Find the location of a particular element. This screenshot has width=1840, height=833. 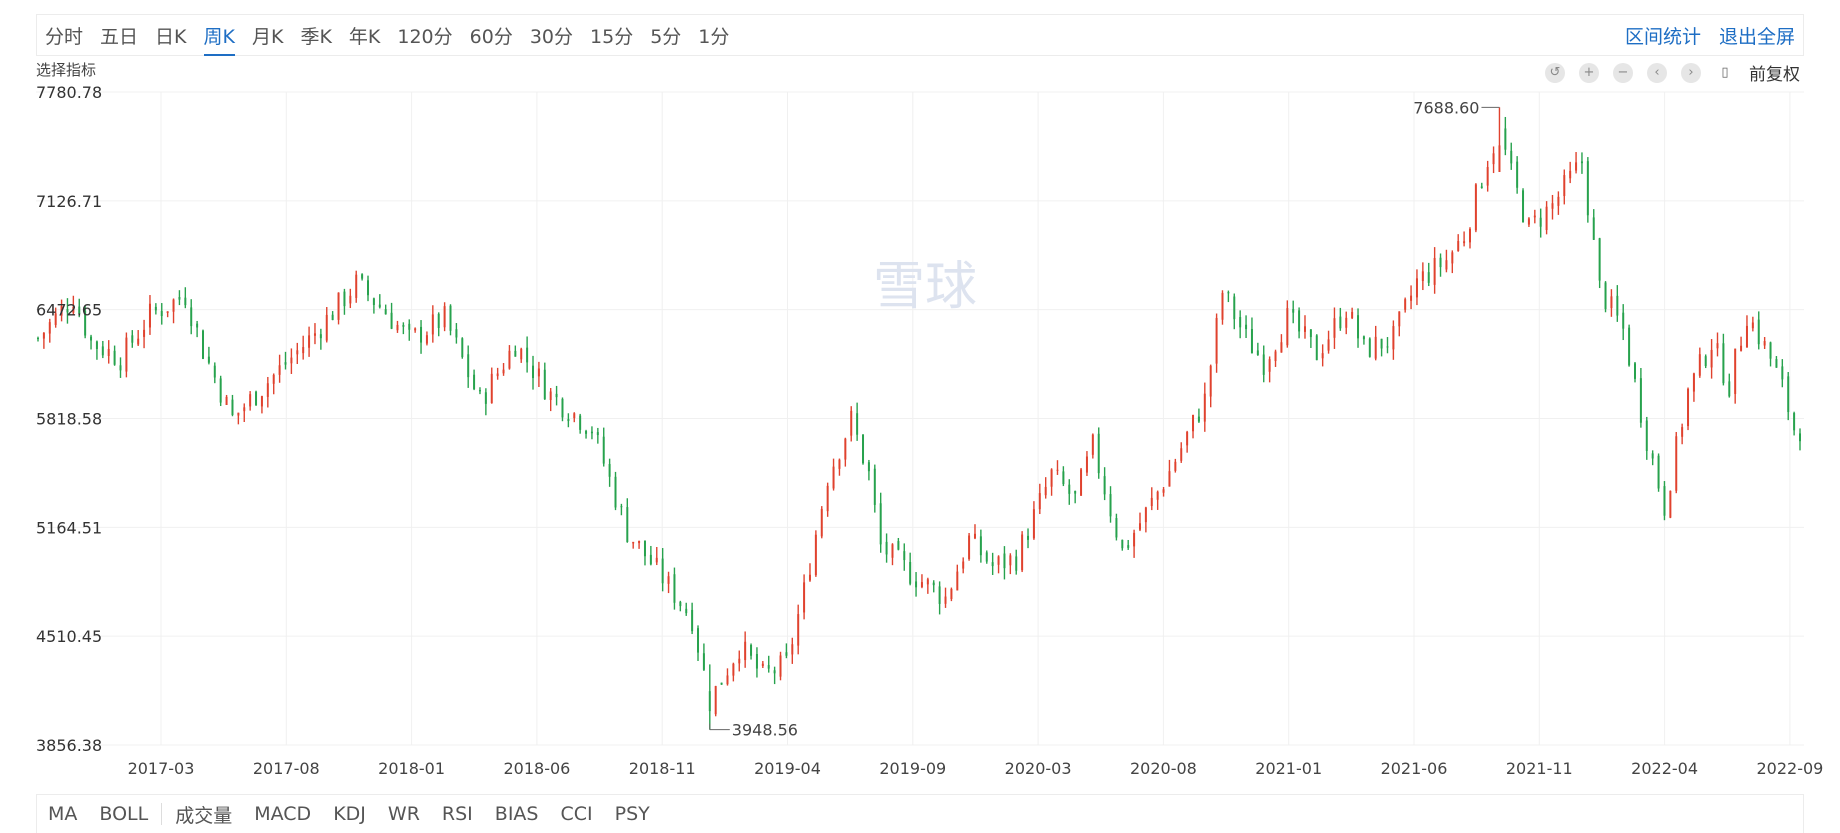

candle-icon: ▯ is located at coordinates (1725, 72).